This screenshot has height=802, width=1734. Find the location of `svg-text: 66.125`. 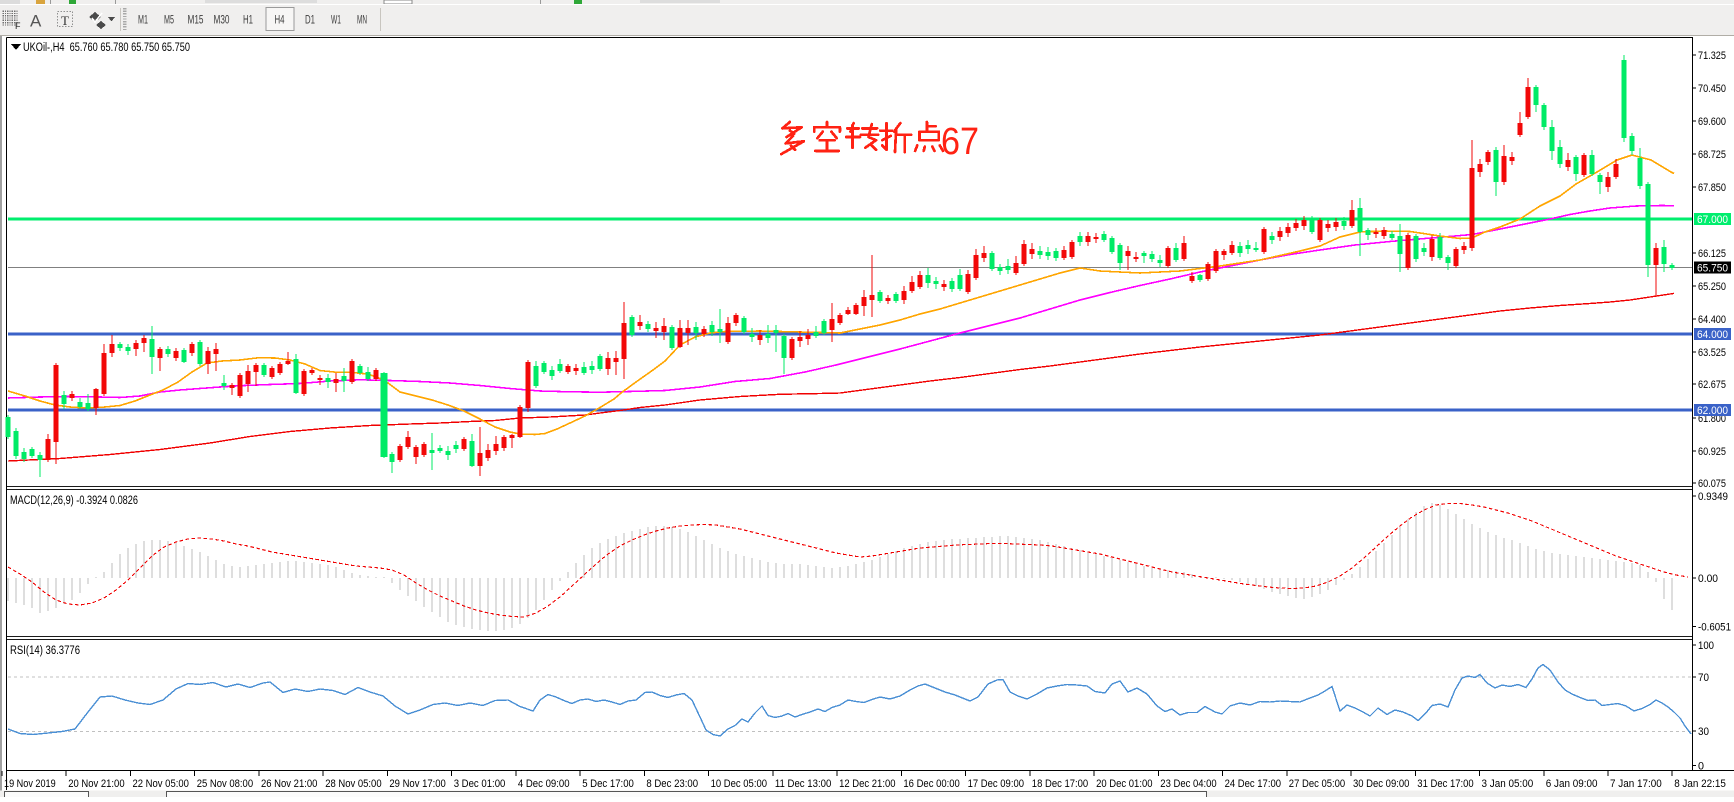

svg-text: 66.125 is located at coordinates (1712, 254).